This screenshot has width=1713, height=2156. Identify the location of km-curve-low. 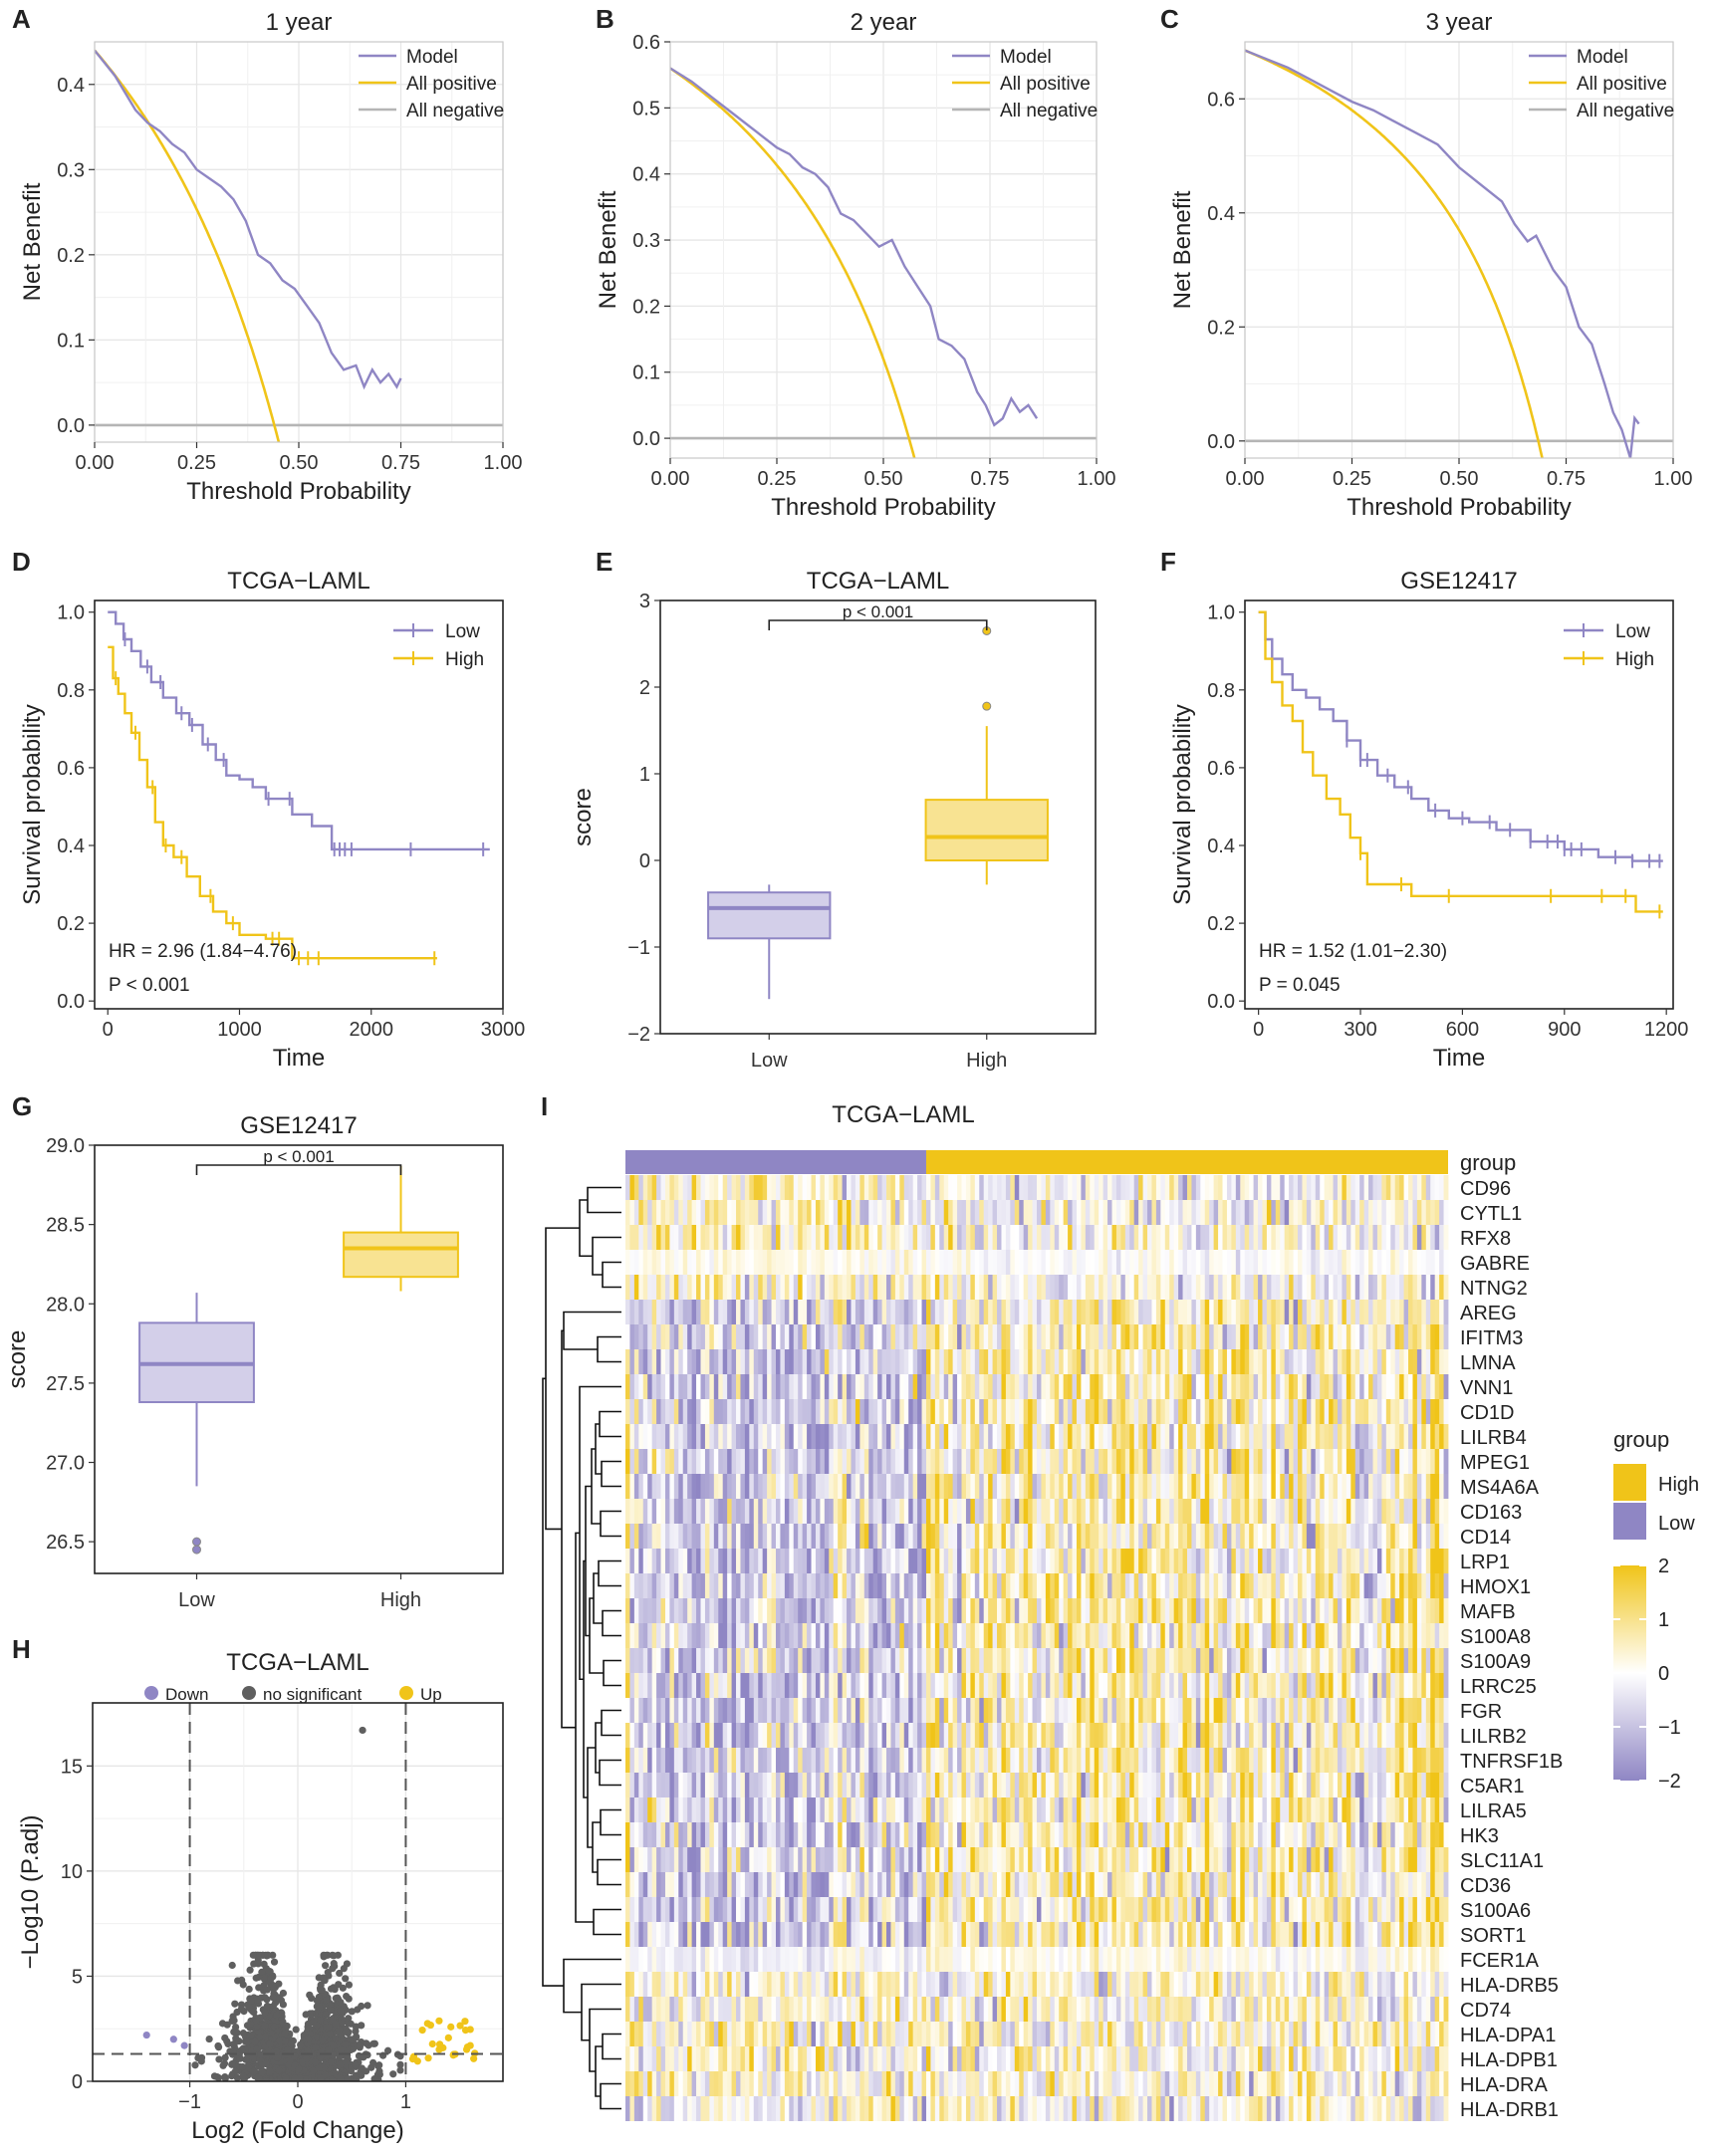
(1460, 736).